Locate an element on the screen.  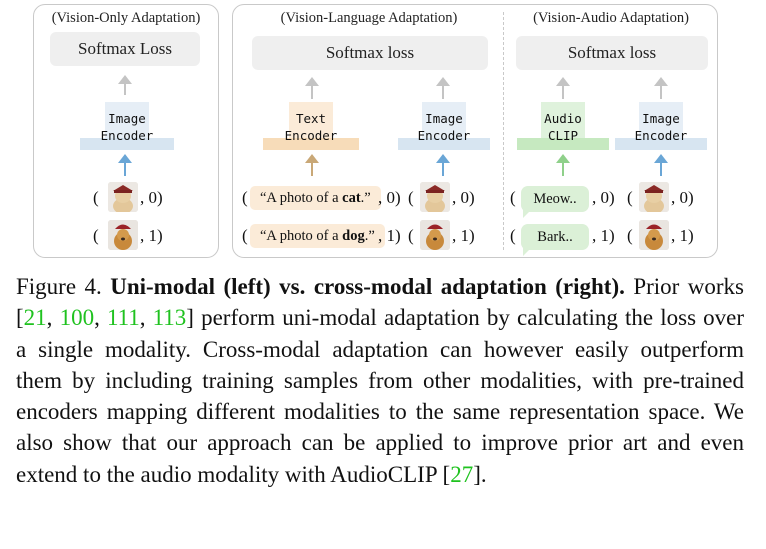
text-prompt-cat: “A photo of a cat.” is located at coordinates (315, 198).